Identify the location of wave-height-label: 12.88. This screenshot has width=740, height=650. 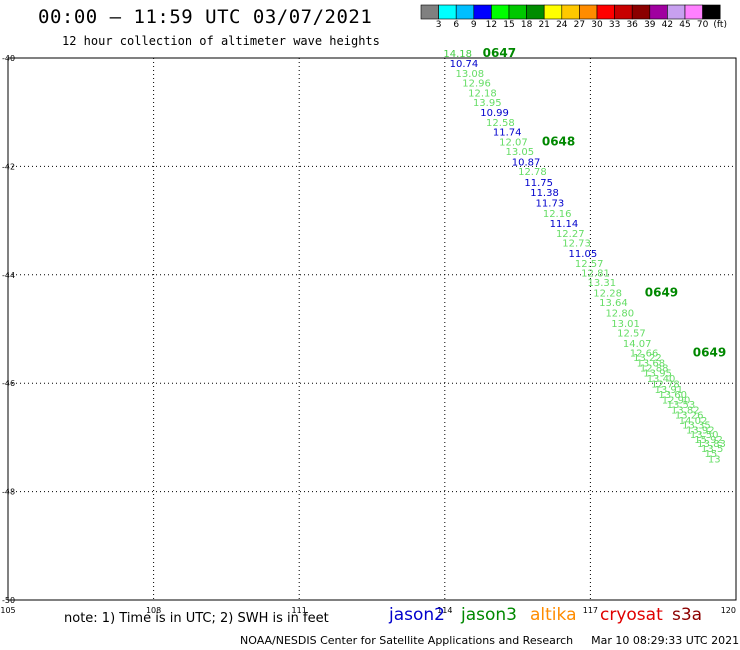
(654, 368).